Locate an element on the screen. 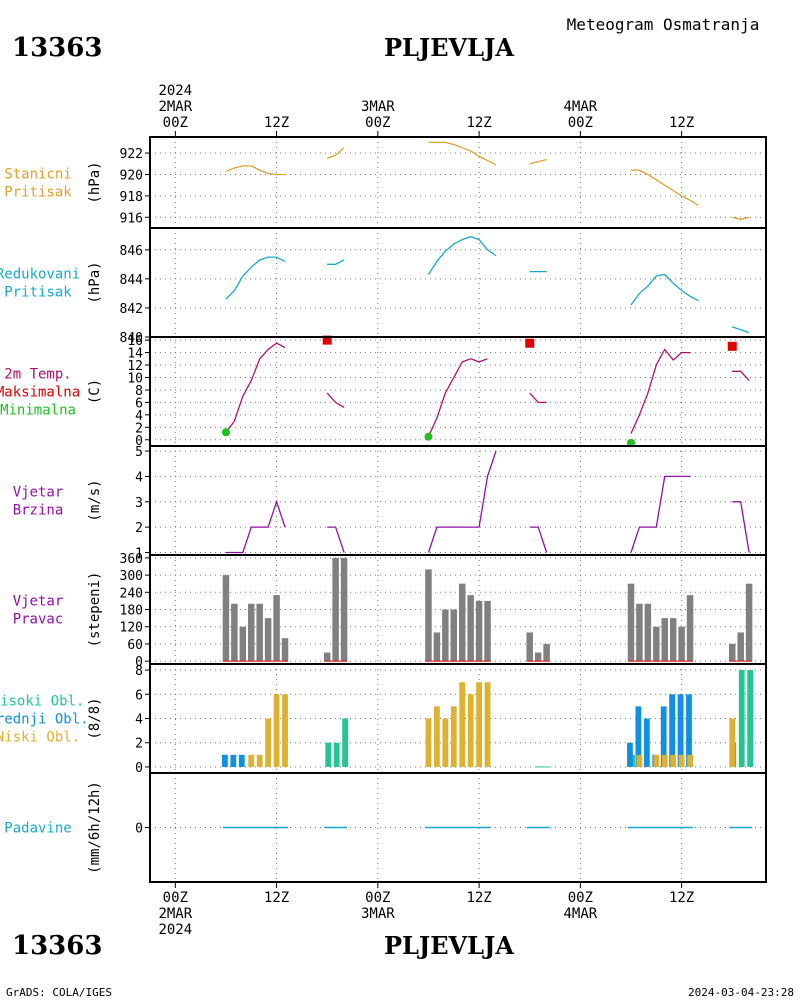 The width and height of the screenshot is (800, 1000). station-name-bottom: PLJEVLJA is located at coordinates (449, 945).